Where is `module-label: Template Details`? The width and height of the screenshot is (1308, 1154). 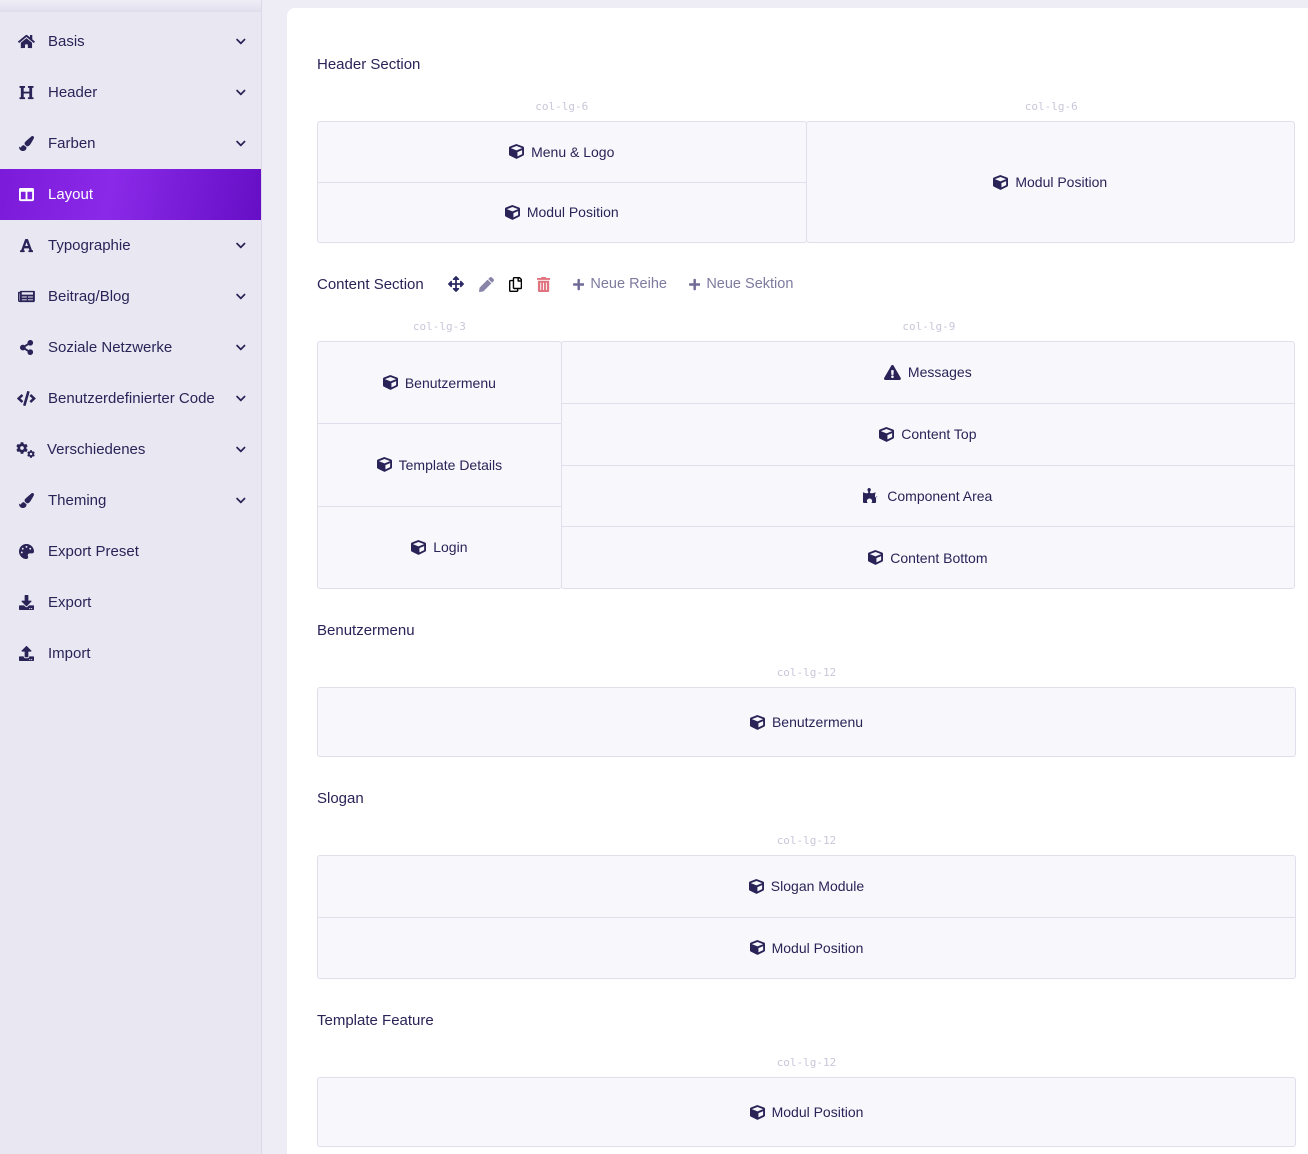 module-label: Template Details is located at coordinates (450, 464).